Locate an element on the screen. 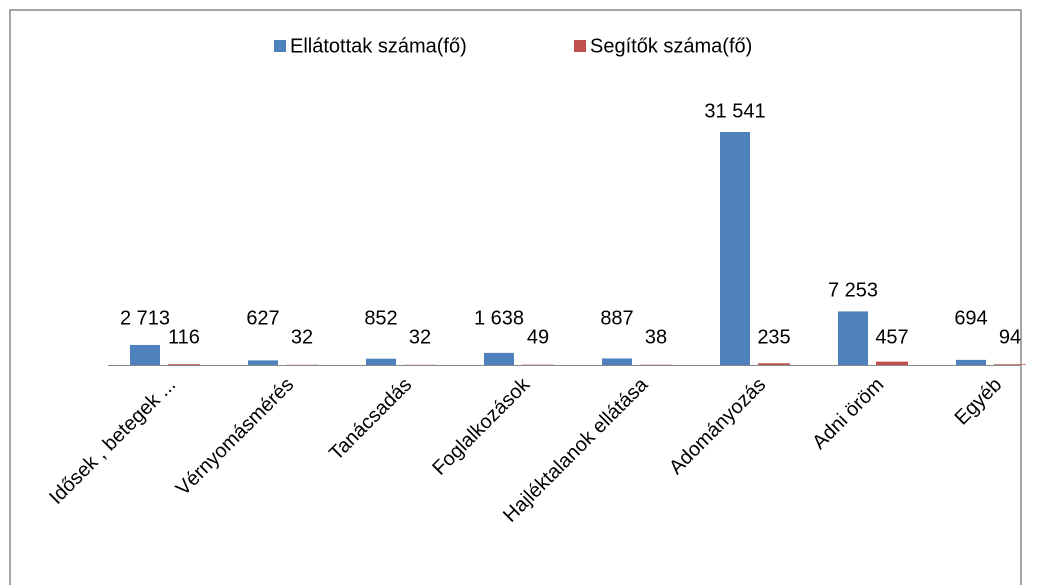  value-label: 1 638 is located at coordinates (499, 318).